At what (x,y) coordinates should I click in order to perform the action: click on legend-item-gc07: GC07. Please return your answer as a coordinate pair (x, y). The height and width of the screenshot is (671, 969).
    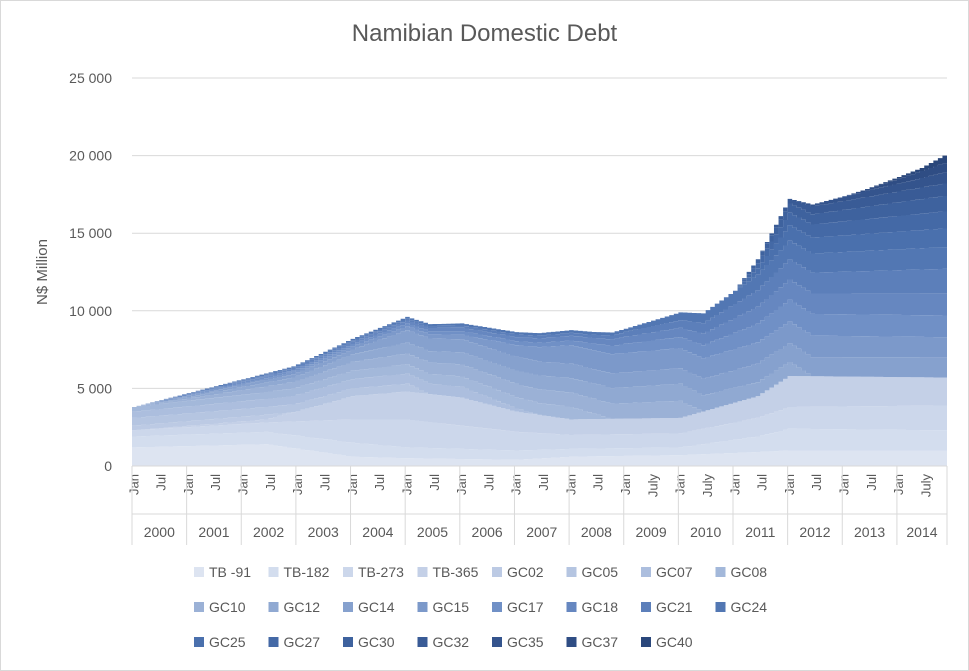
    Looking at the image, I should click on (667, 572).